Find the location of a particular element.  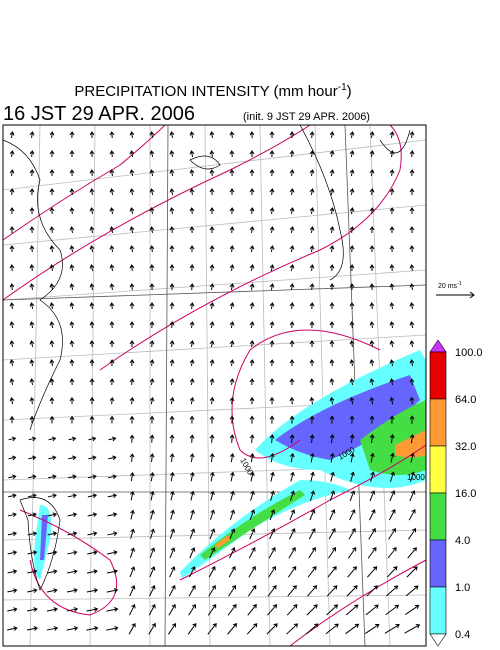

vector-scale-sup: -1 is located at coordinates (459, 284).